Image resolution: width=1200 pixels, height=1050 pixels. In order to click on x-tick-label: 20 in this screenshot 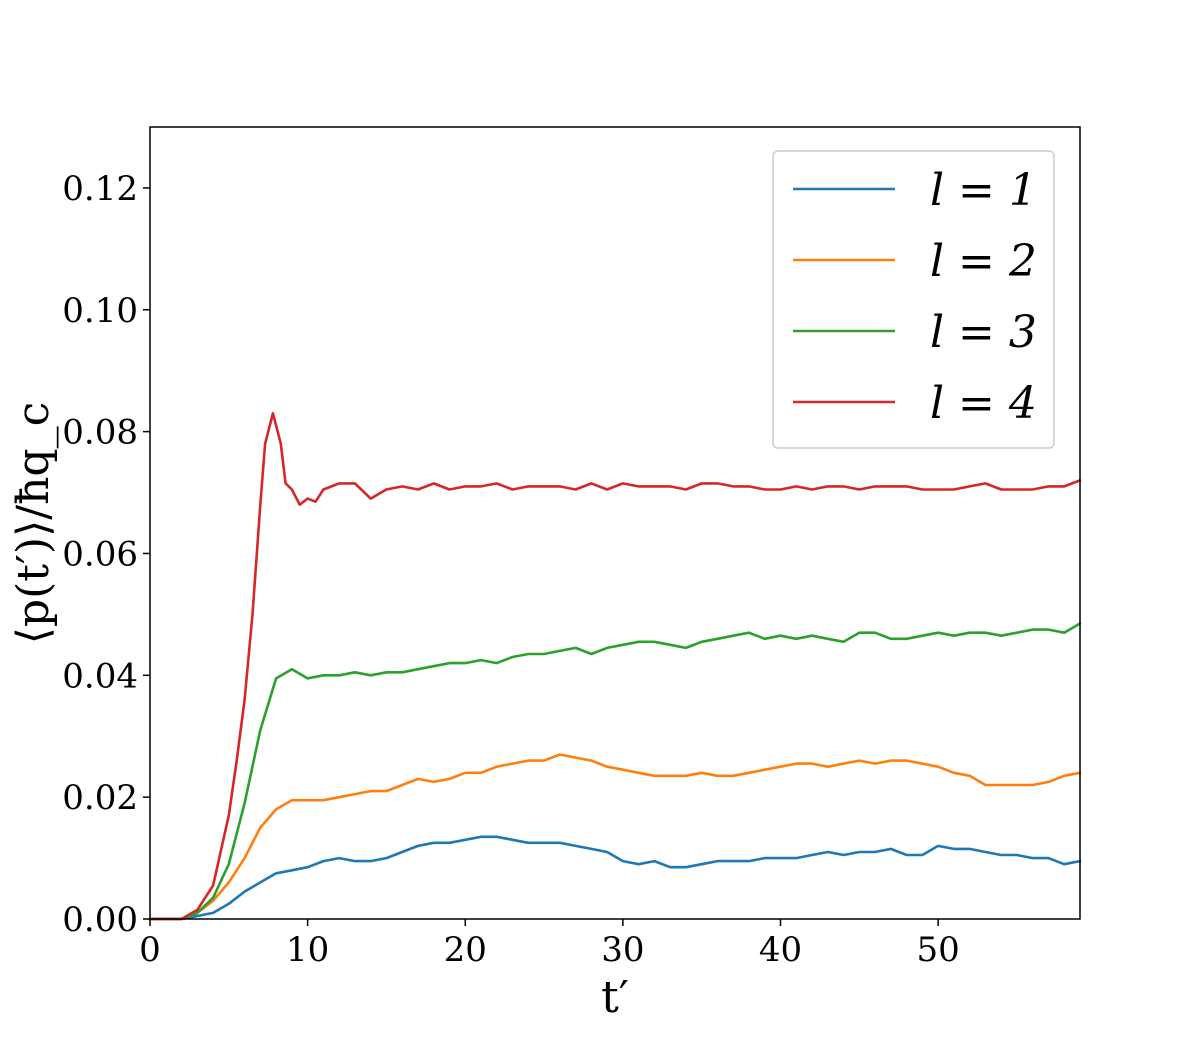, I will do `click(465, 950)`.